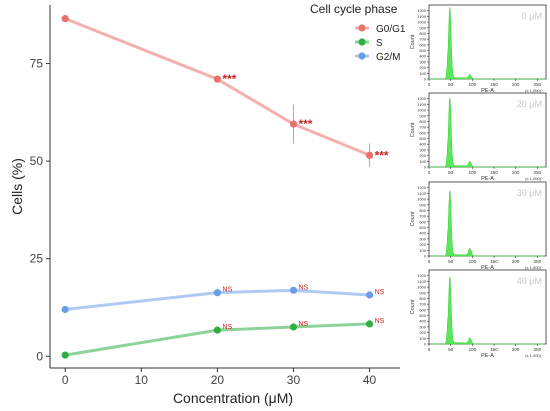 The height and width of the screenshot is (411, 550). Describe the element at coordinates (532, 16) in the screenshot. I see `panel-title: 0 μM` at that location.